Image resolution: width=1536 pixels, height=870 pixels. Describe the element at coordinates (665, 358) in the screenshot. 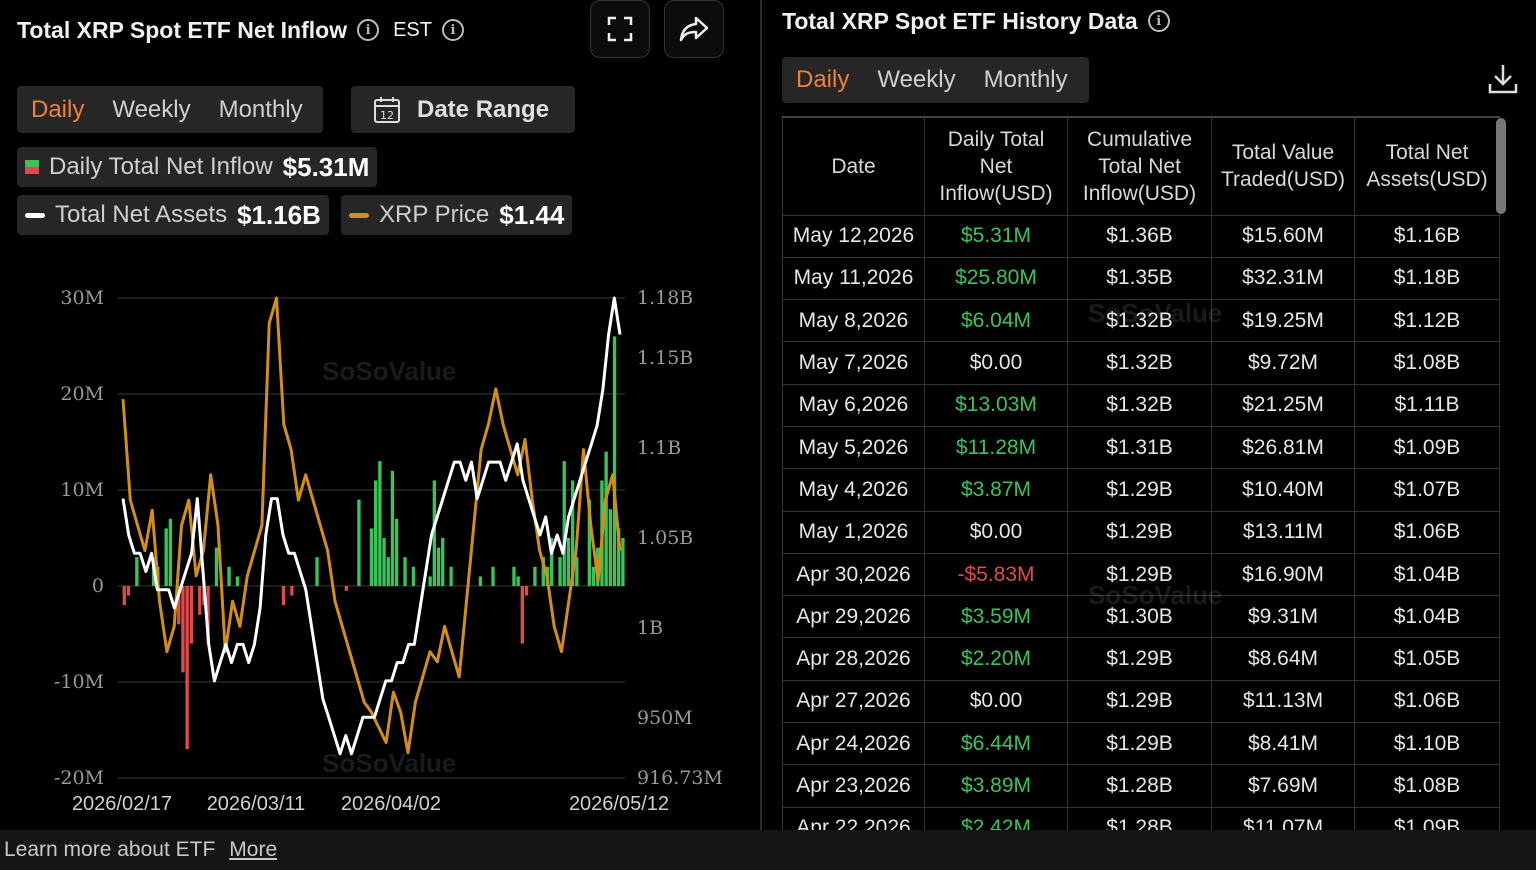

I see `y-right-tick: 1.15B` at that location.